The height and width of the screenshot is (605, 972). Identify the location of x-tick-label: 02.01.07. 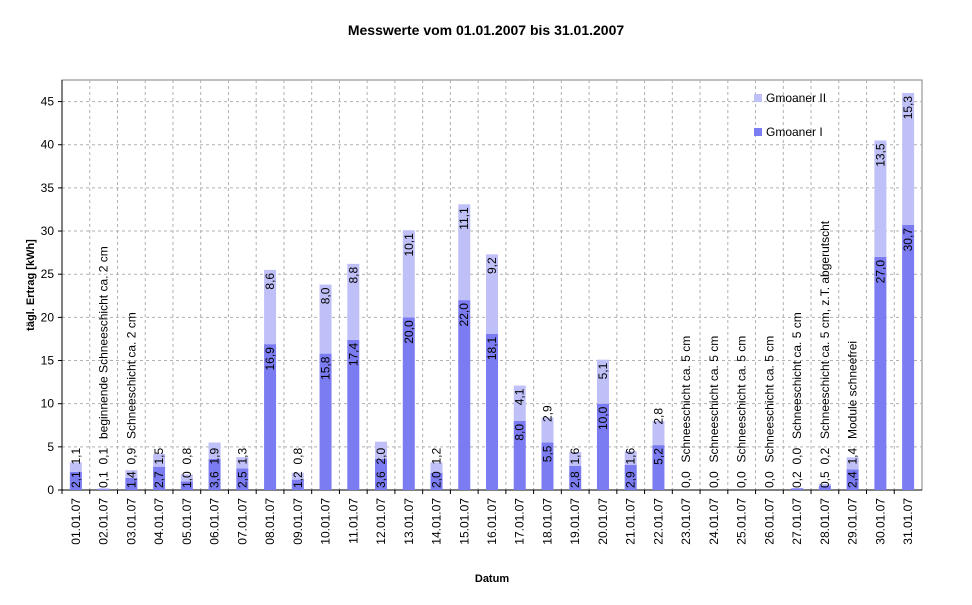
(104, 521).